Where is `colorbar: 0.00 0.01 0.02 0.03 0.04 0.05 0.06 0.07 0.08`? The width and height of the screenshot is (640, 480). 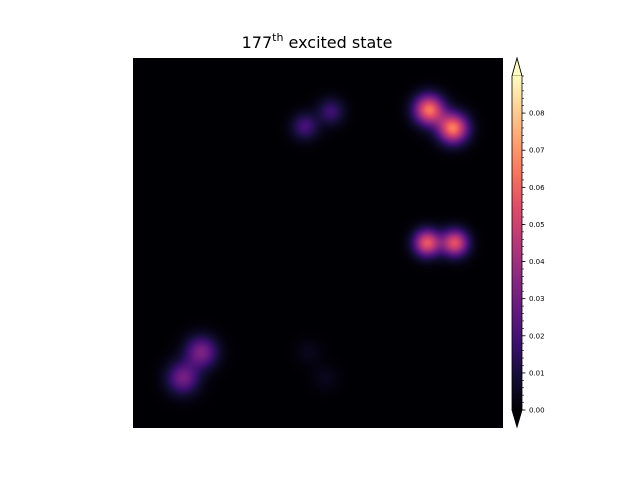 colorbar: 0.00 0.01 0.02 0.03 0.04 0.05 0.06 0.07 0.08 is located at coordinates (528, 242).